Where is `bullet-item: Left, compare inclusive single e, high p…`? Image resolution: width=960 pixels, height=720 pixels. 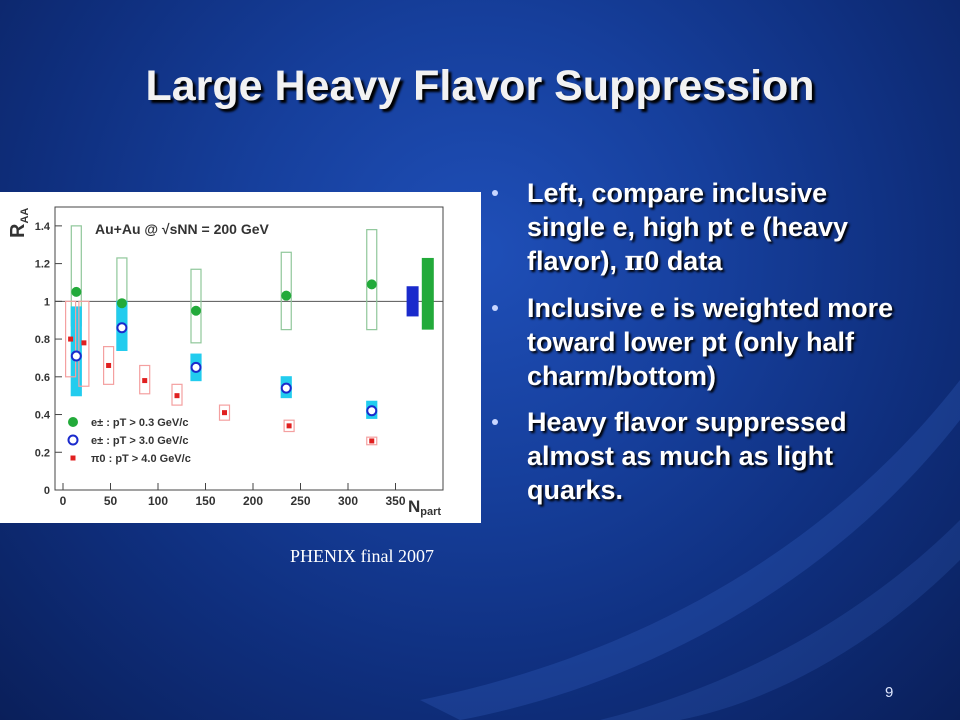
bullet-item: Left, compare inclusive single e, high p… is located at coordinates (700, 227).